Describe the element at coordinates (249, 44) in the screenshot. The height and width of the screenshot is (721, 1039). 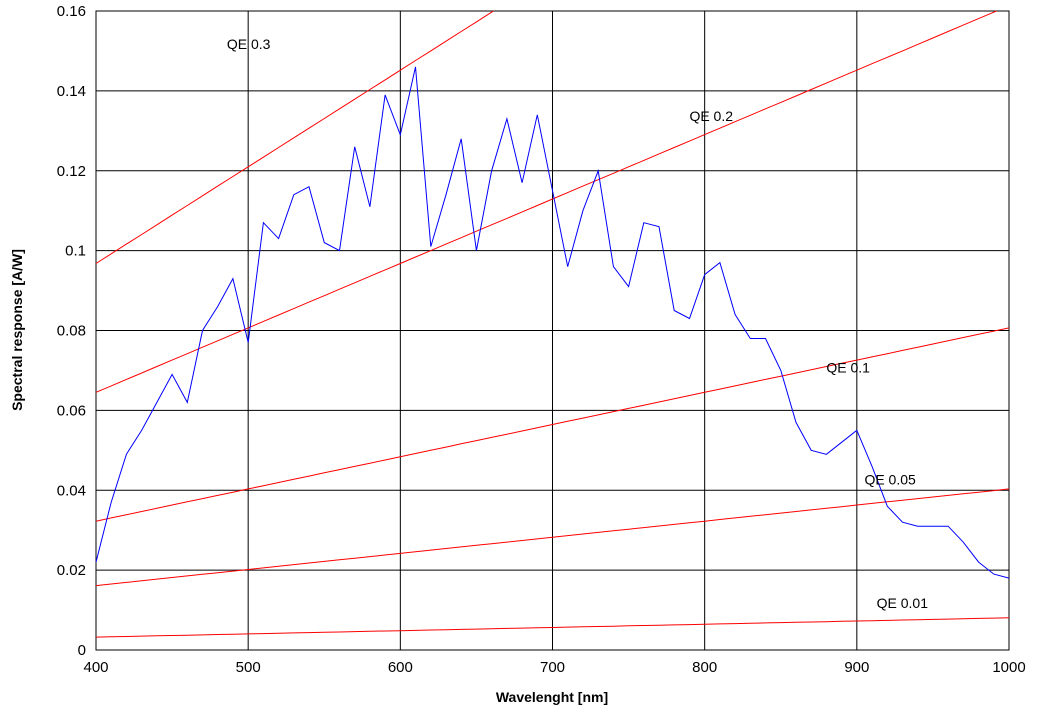
I see `qe-label: QE 0.3` at that location.